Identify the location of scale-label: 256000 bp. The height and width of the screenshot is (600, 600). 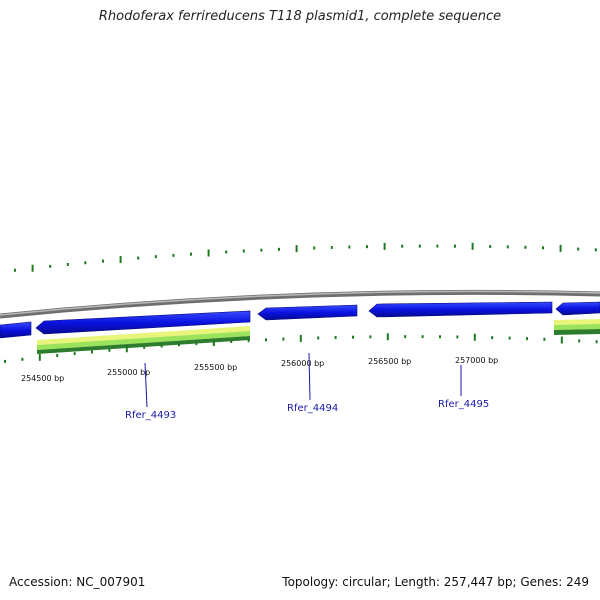
(302, 363).